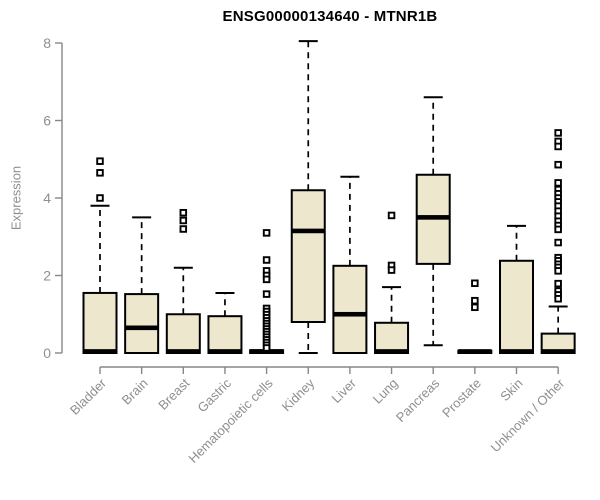  Describe the element at coordinates (528, 415) in the screenshot. I see `x-tick-label: Unknown / Other` at that location.